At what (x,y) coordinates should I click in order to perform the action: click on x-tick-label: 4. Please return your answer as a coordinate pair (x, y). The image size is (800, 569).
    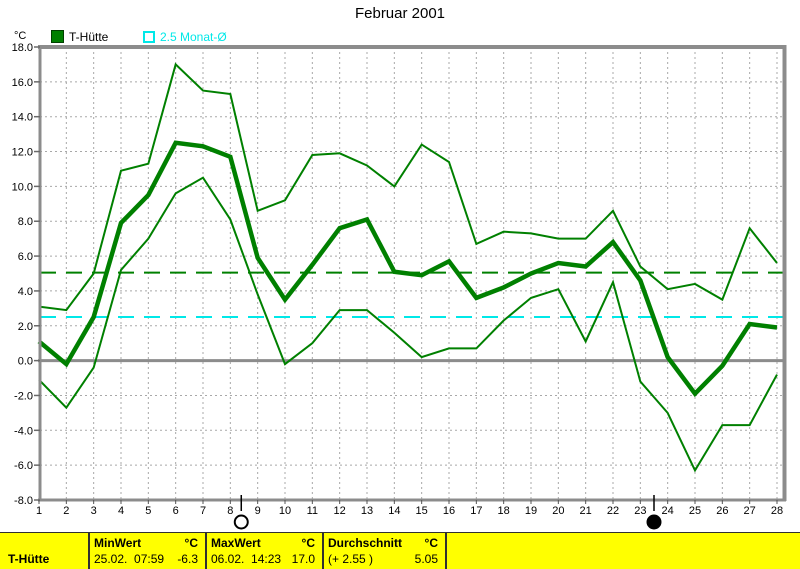
    Looking at the image, I should click on (121, 511).